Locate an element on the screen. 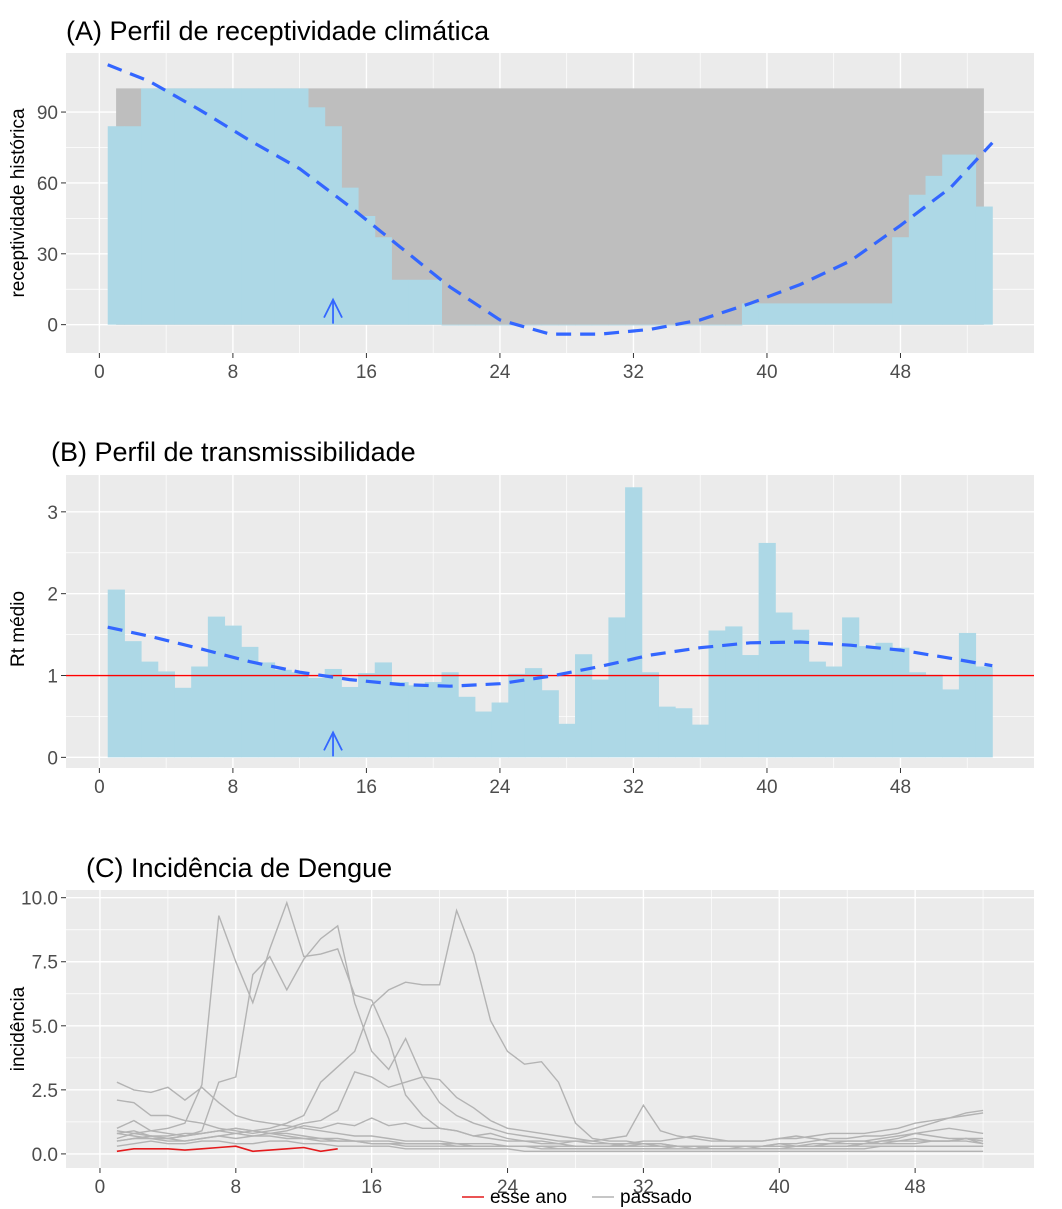 This screenshot has width=1062, height=1209. legend-label-past: passado is located at coordinates (656, 1197).